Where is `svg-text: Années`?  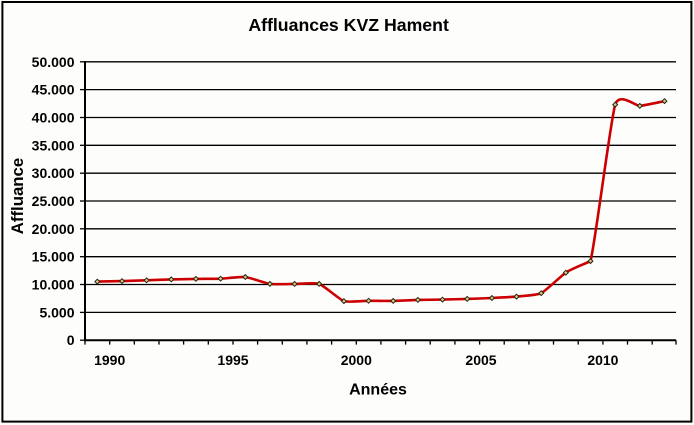
svg-text: Années is located at coordinates (378, 390).